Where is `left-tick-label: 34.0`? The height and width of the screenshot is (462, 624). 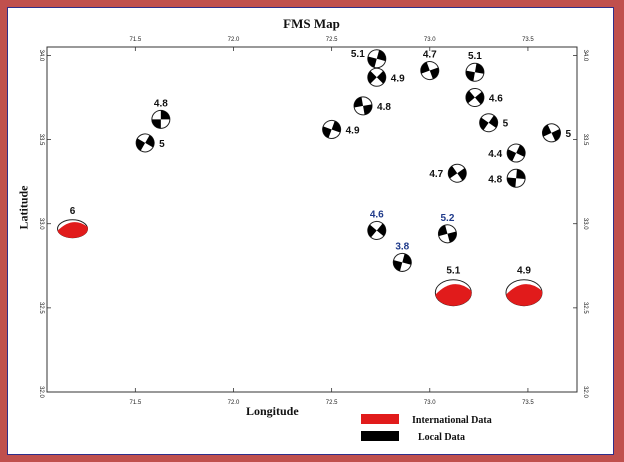 left-tick-label: 34.0 is located at coordinates (41, 56).